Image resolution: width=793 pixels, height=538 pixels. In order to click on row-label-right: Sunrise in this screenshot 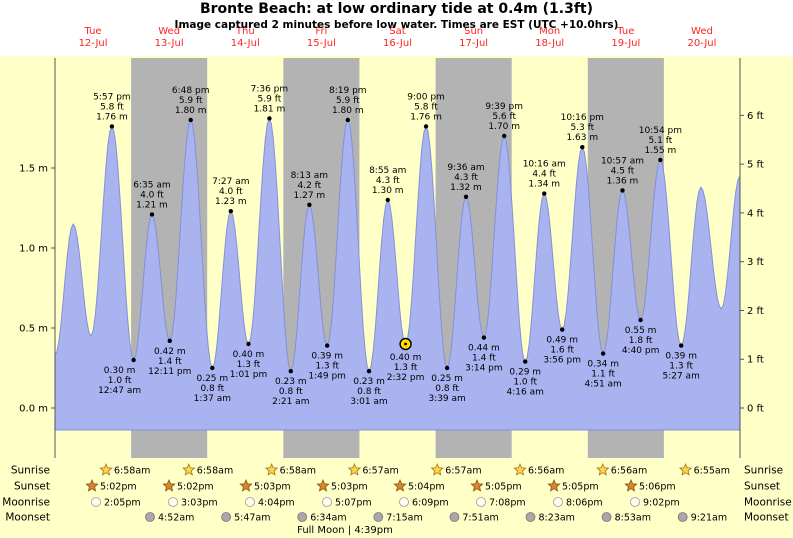, I will do `click(763, 471)`.